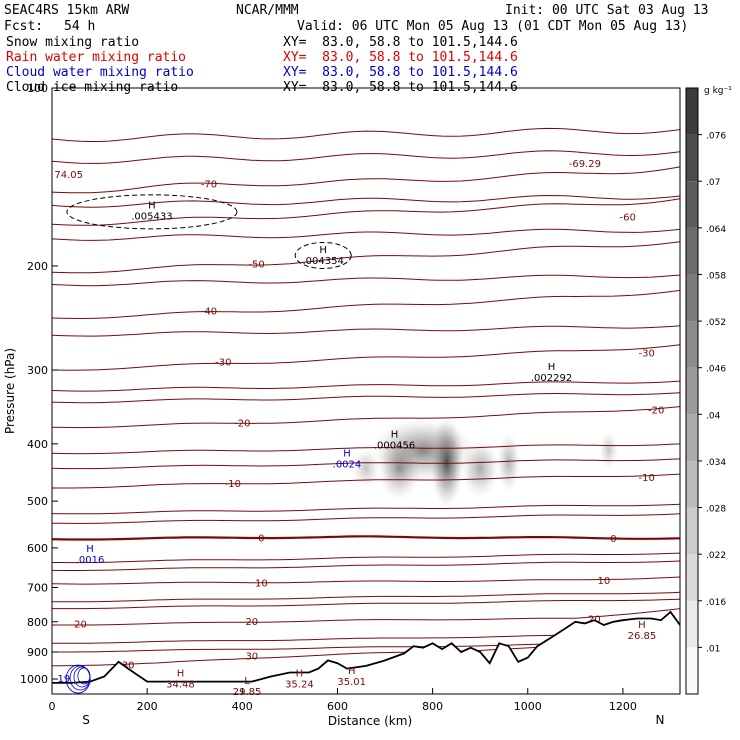 The image size is (740, 740). What do you see at coordinates (209, 184) in the screenshot?
I see `isotherm-label: -70` at bounding box center [209, 184].